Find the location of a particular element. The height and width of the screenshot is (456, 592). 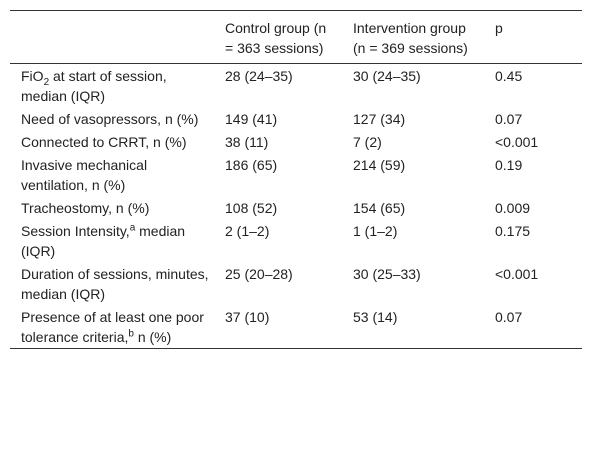

cell: 127 (34) is located at coordinates (379, 119).